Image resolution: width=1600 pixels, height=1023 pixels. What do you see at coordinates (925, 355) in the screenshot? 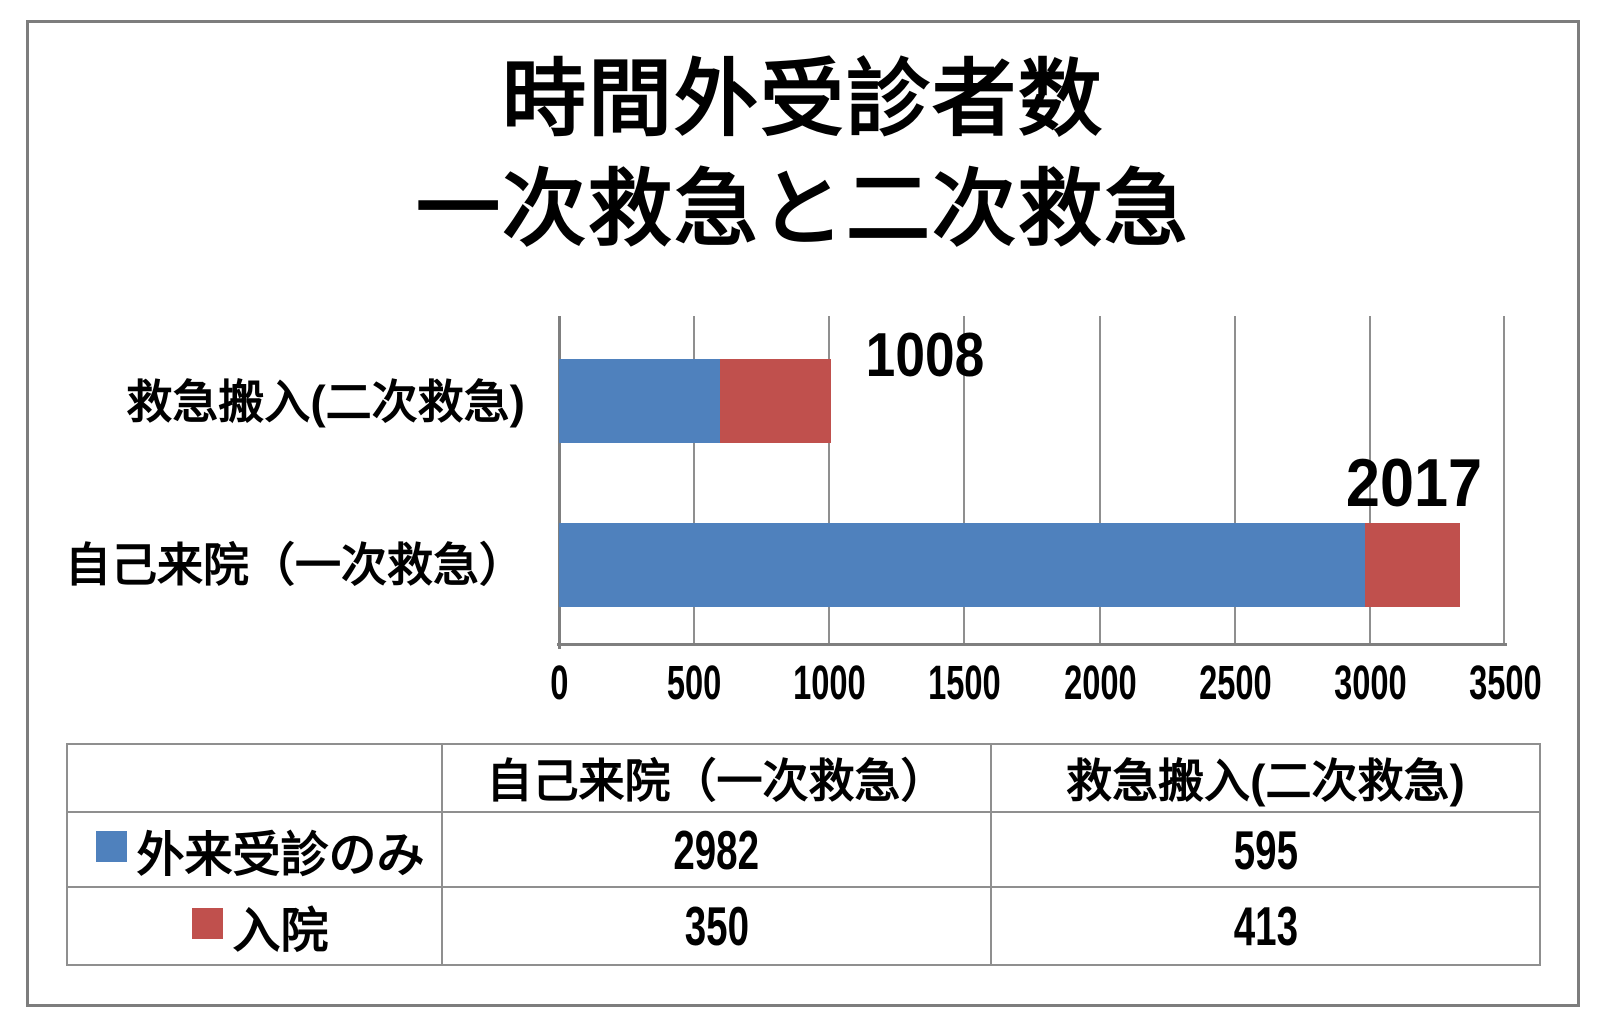
I see `bar-value-label-secondary: 1008` at bounding box center [925, 355].